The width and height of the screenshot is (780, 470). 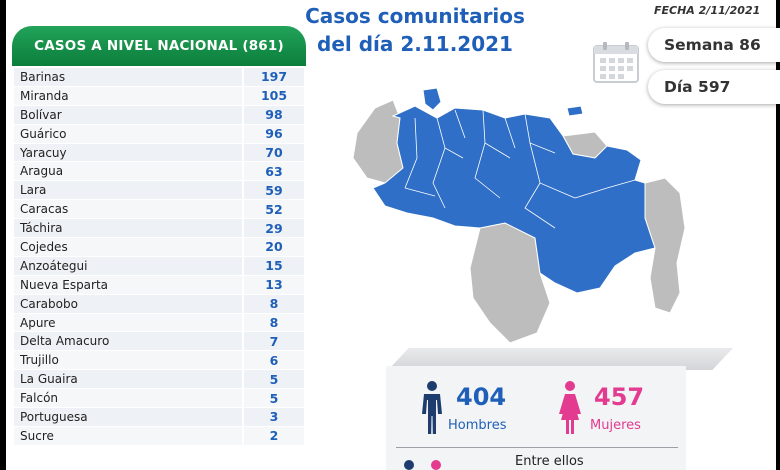 What do you see at coordinates (274, 77) in the screenshot?
I see `state-cases: 197` at bounding box center [274, 77].